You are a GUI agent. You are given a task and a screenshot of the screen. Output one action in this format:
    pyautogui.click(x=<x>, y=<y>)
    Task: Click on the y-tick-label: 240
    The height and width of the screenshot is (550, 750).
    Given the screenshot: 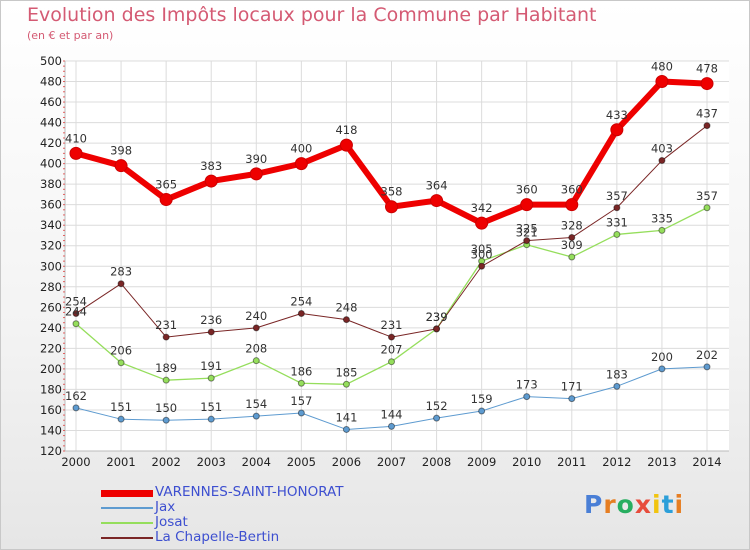 What is the action you would take?
    pyautogui.click(x=51, y=328)
    